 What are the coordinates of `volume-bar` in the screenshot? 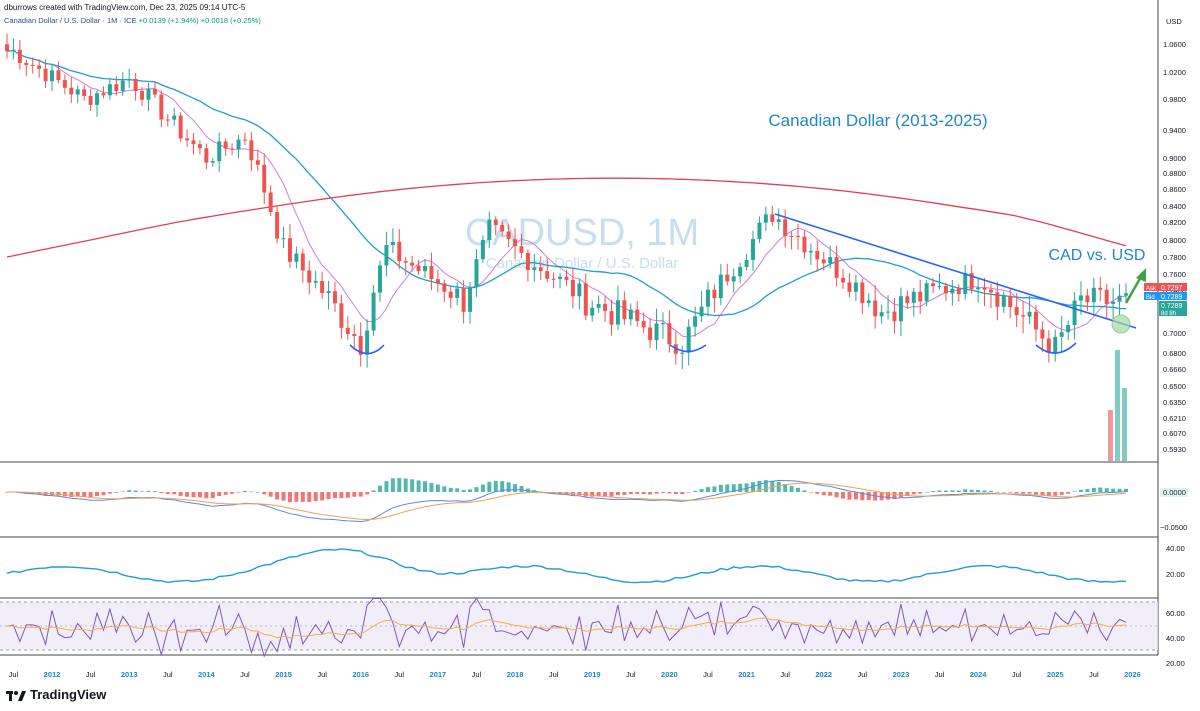 It's located at (1117, 405).